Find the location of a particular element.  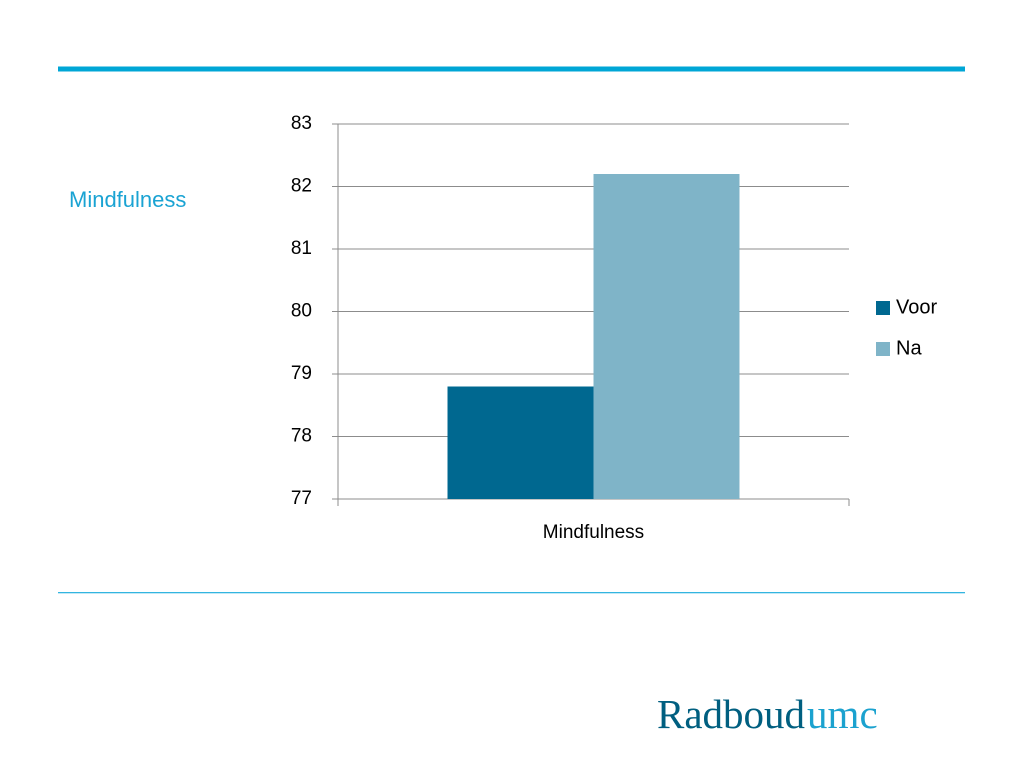

bottom-rule is located at coordinates (511, 593).